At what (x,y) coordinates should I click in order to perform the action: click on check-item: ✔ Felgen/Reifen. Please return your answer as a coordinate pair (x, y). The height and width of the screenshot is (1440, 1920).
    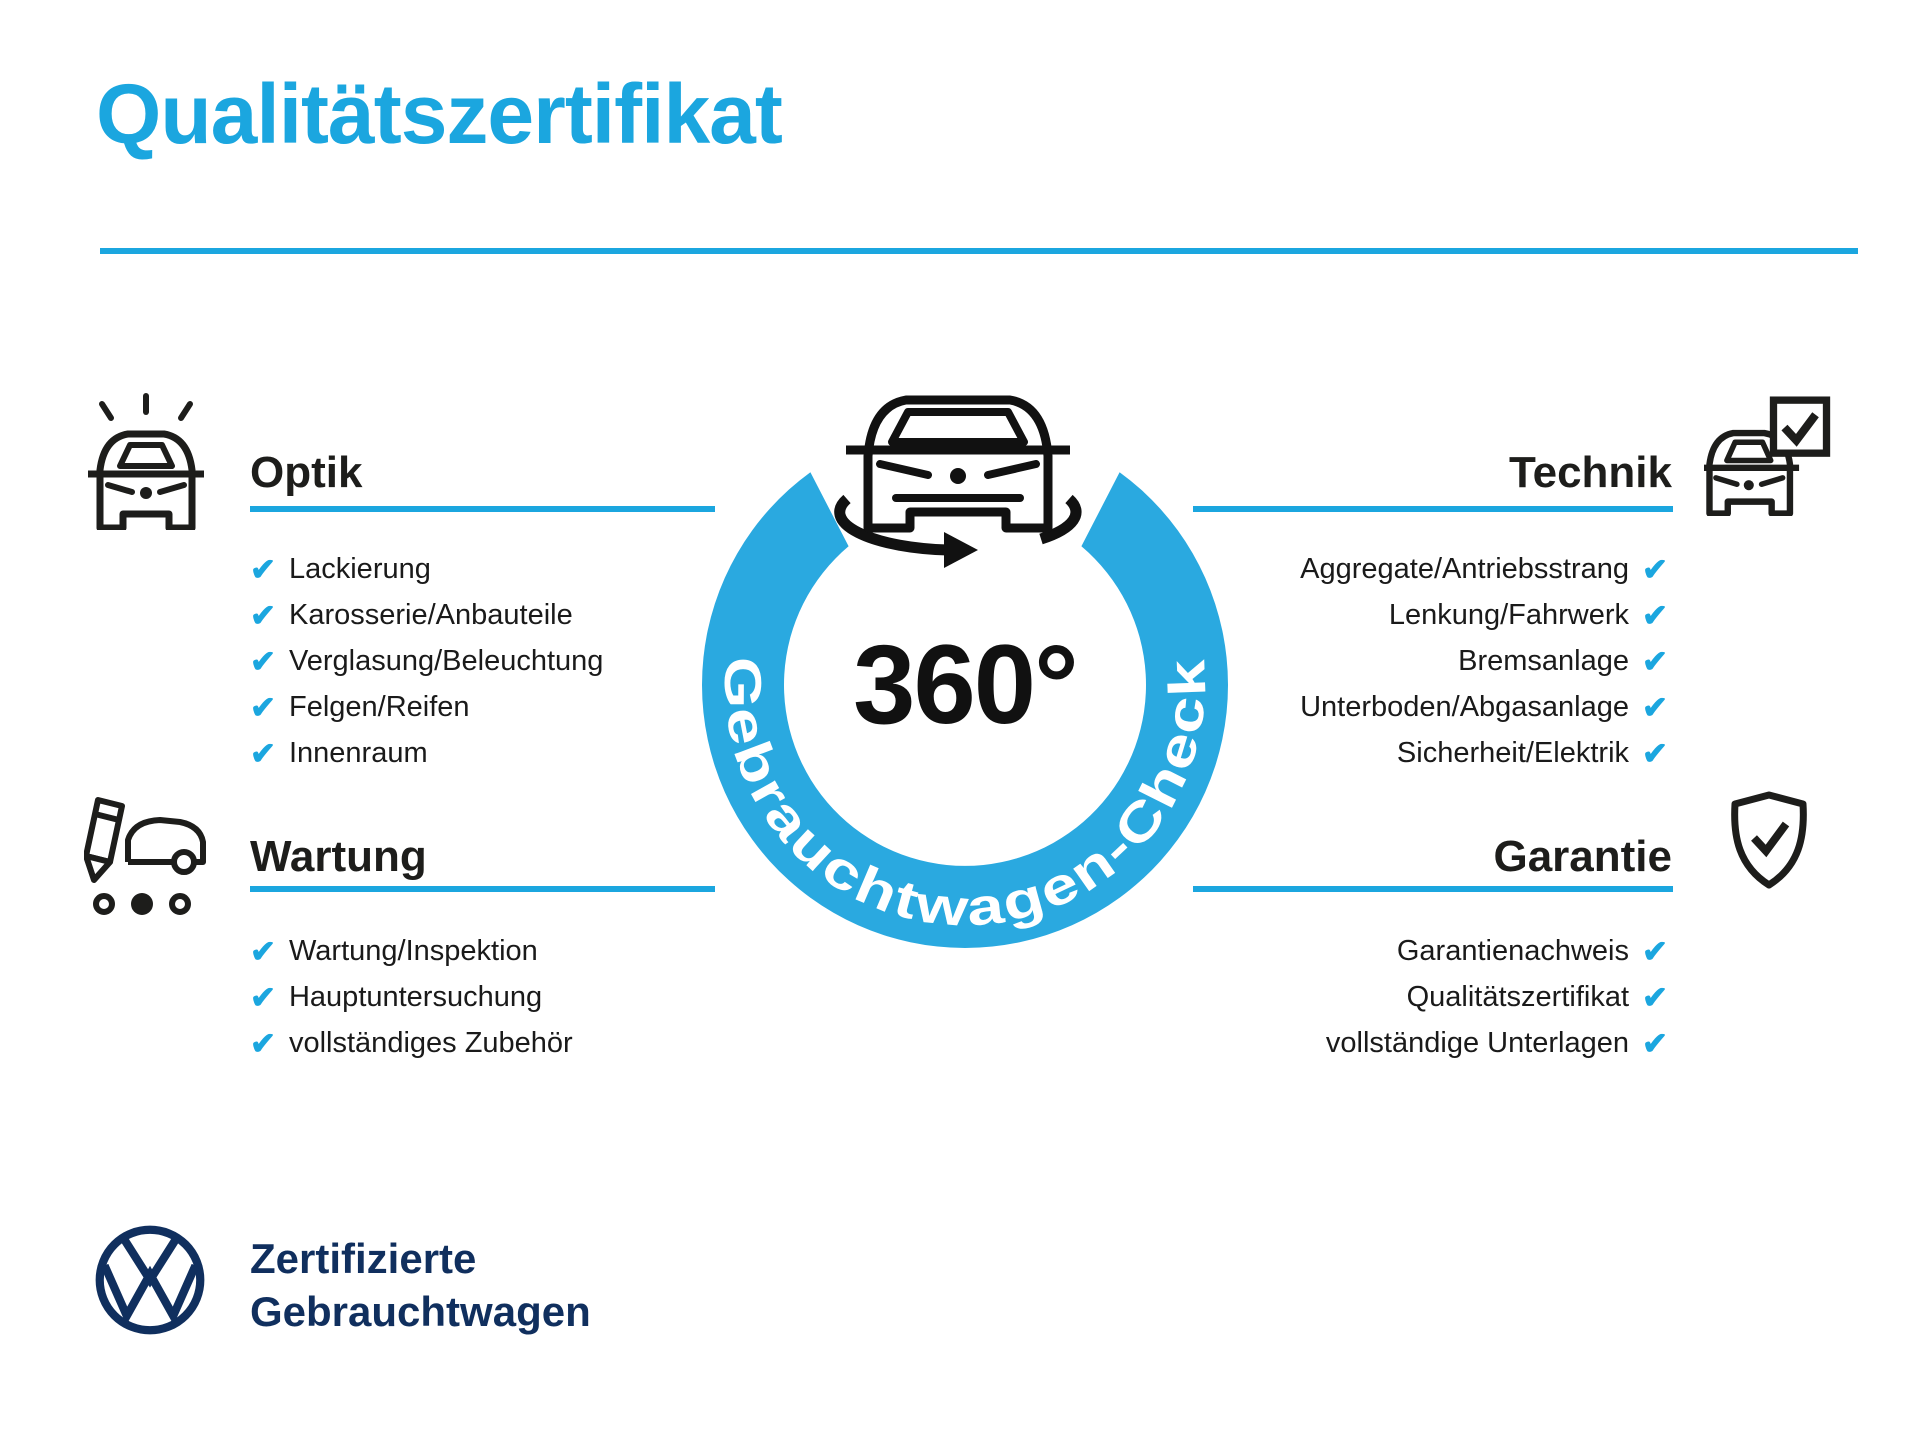
    Looking at the image, I should click on (485, 707).